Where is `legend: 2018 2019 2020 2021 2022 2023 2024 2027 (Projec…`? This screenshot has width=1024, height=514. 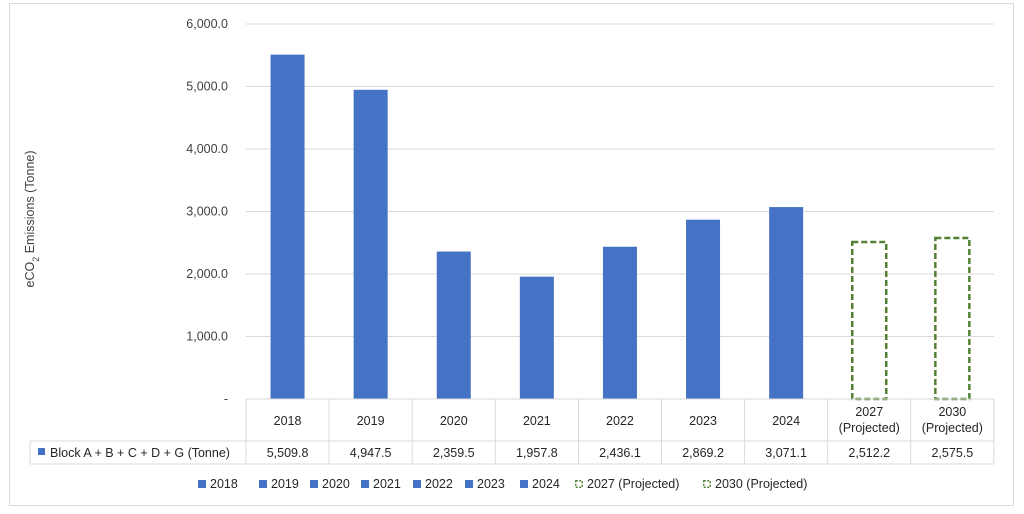 legend: 2018 2019 2020 2021 2022 2023 2024 2027 (Projec… is located at coordinates (502, 484).